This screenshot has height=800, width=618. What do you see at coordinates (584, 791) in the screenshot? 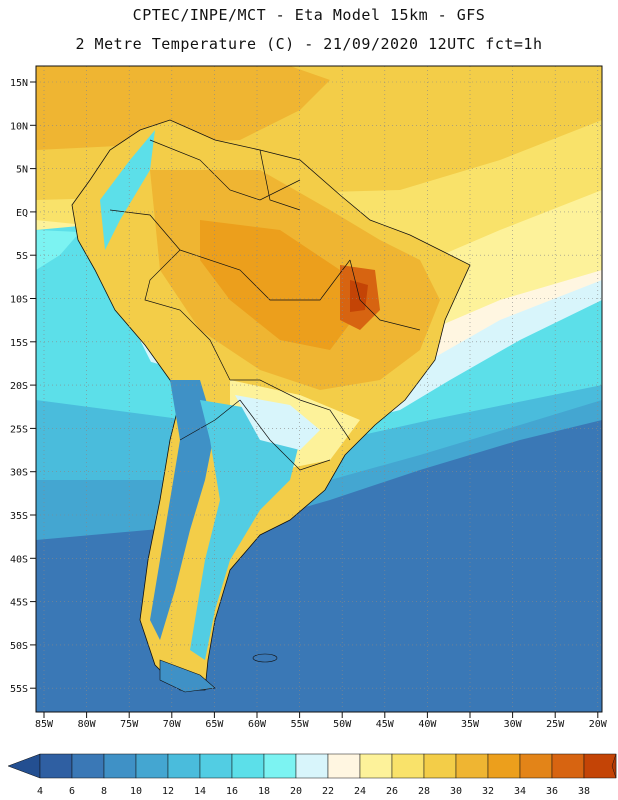
I see `legend-value: 38` at bounding box center [584, 791].